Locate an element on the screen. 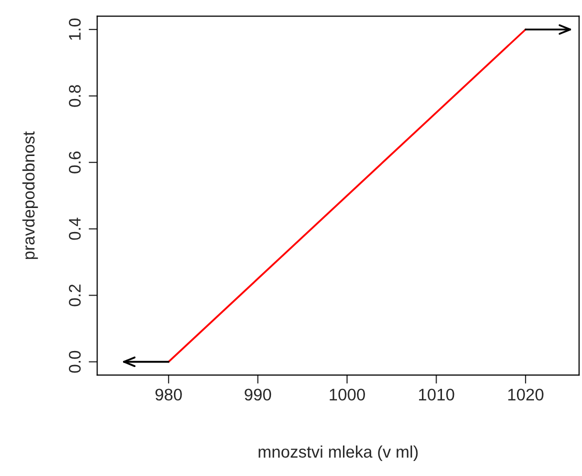 Image resolution: width=582 pixels, height=476 pixels. x-tick-label: 1000 is located at coordinates (347, 394).